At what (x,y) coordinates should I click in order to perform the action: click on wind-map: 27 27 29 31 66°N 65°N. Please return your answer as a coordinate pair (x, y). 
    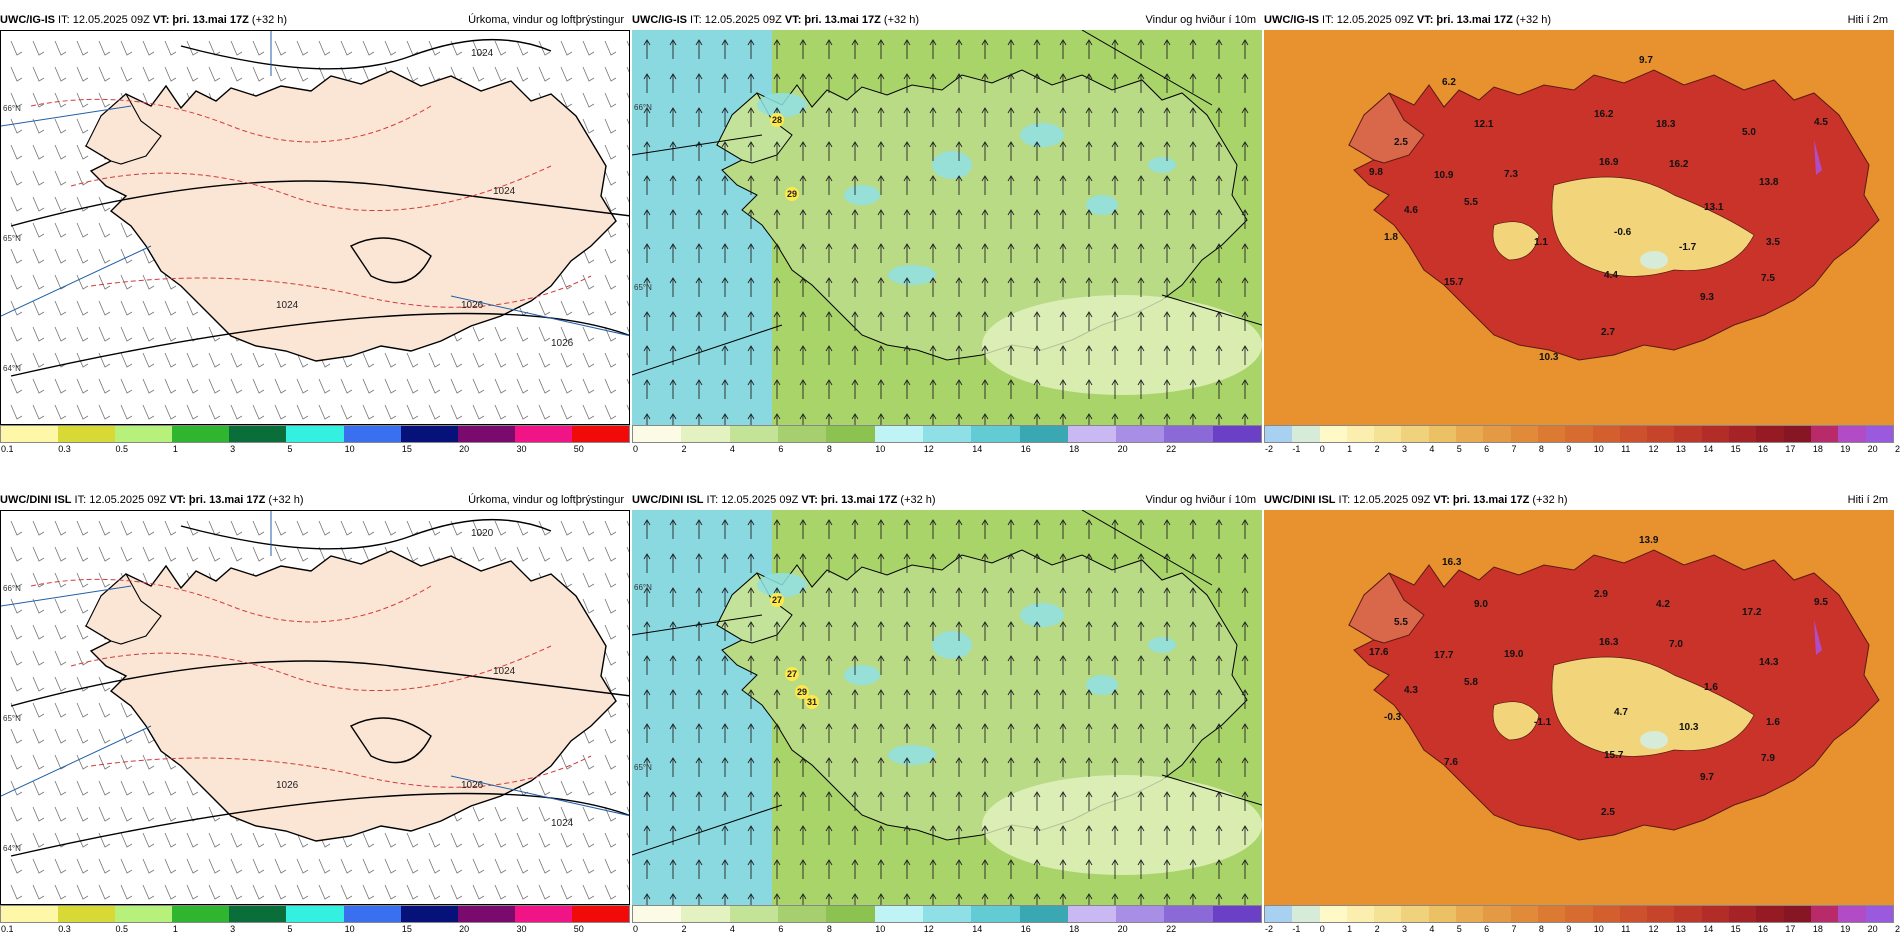
    Looking at the image, I should click on (947, 707).